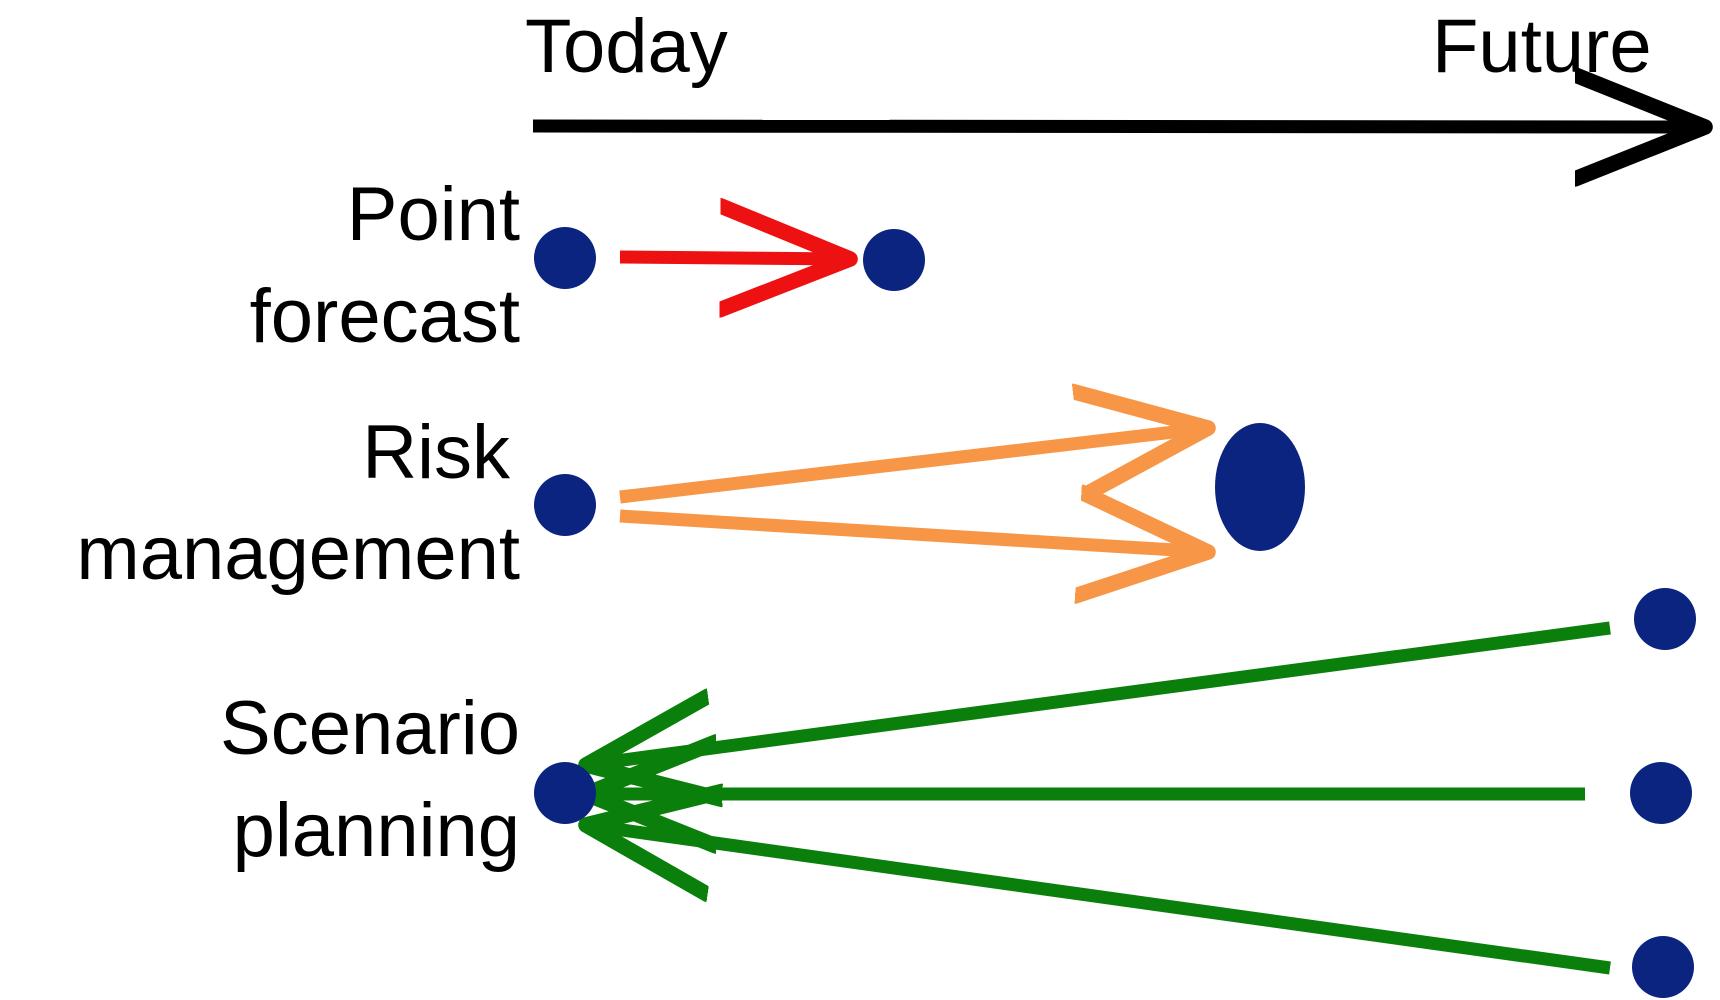  Describe the element at coordinates (298, 553) in the screenshot. I see `row-risk-management-label-line2: management` at that location.